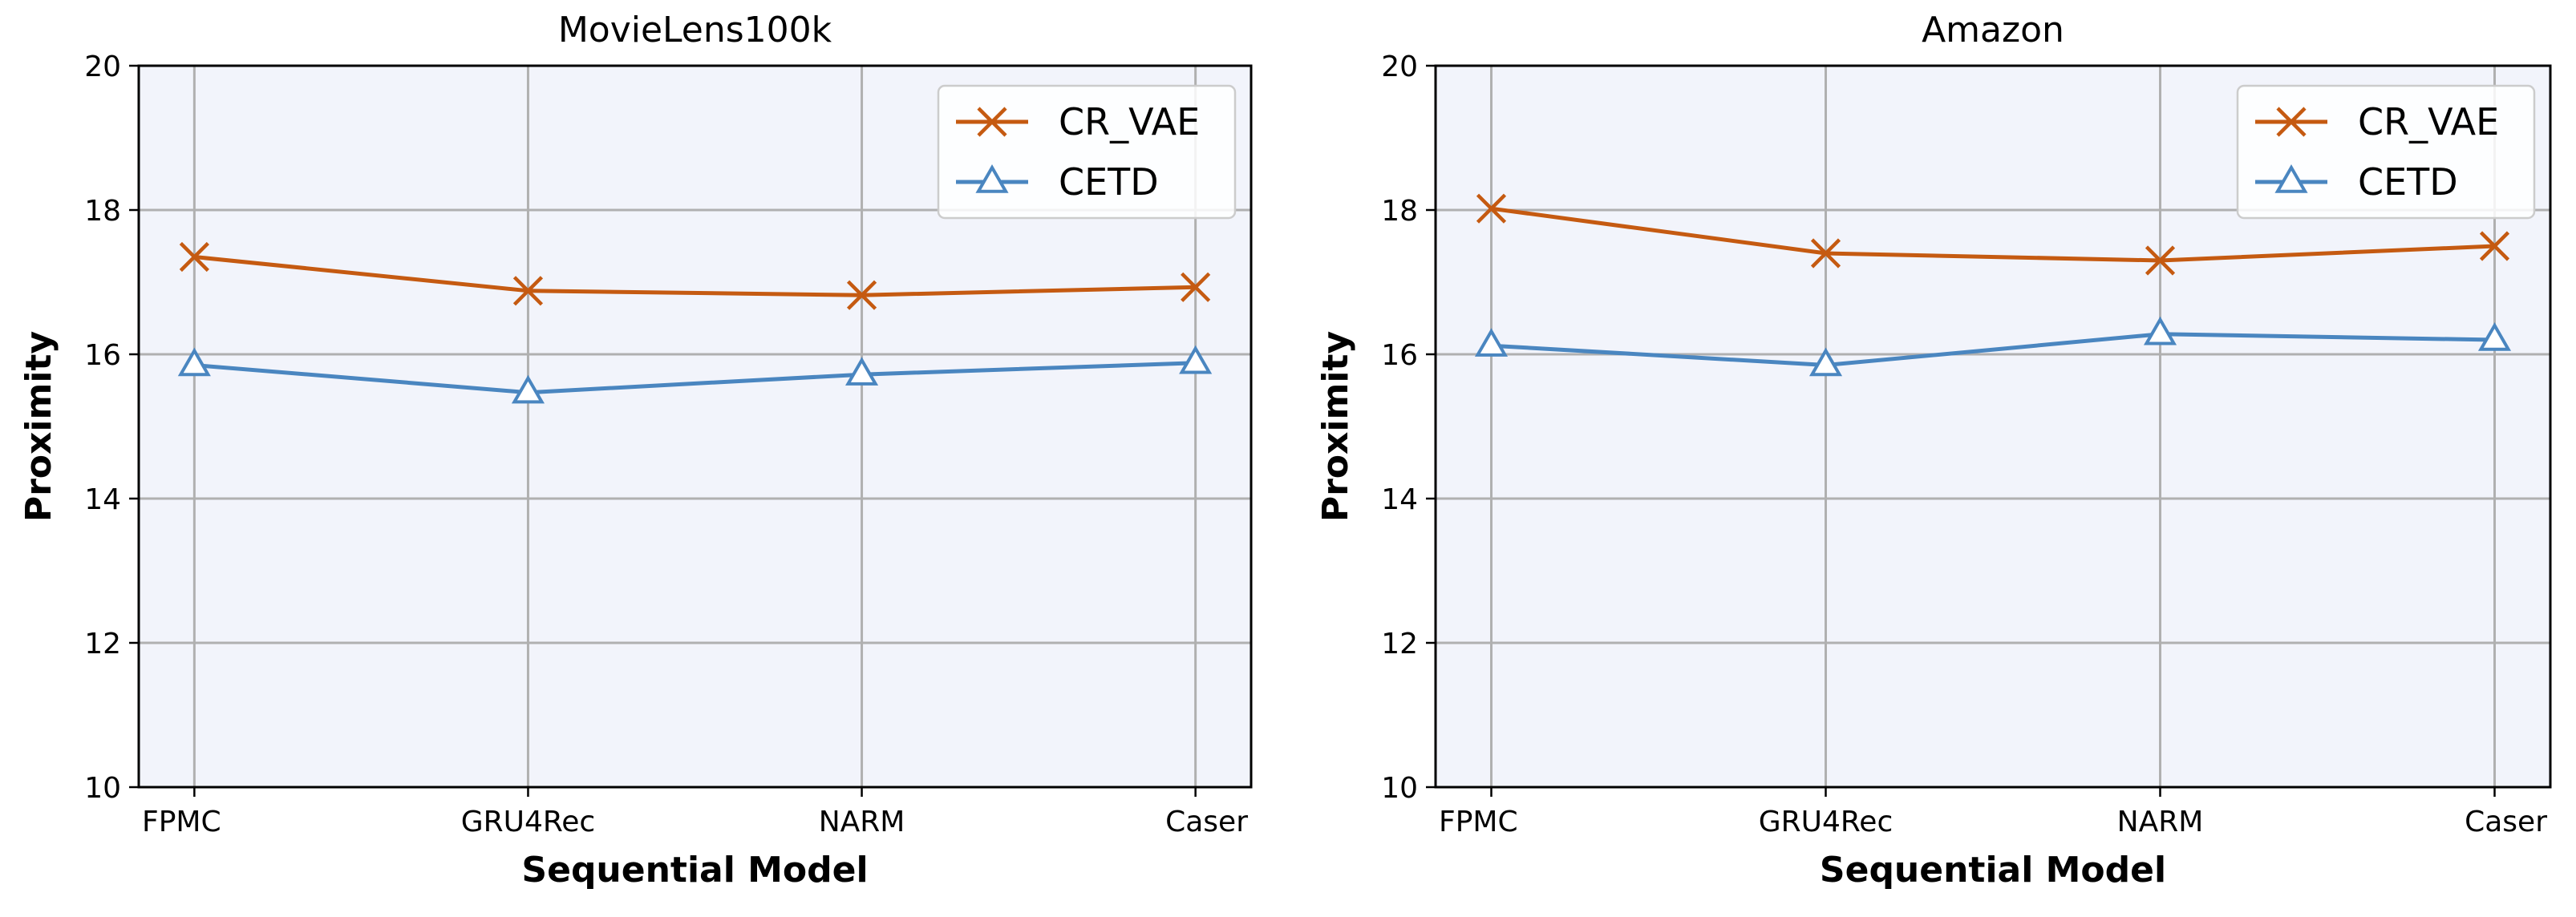  Describe the element at coordinates (1993, 30) in the screenshot. I see `chart-title: Amazon` at that location.